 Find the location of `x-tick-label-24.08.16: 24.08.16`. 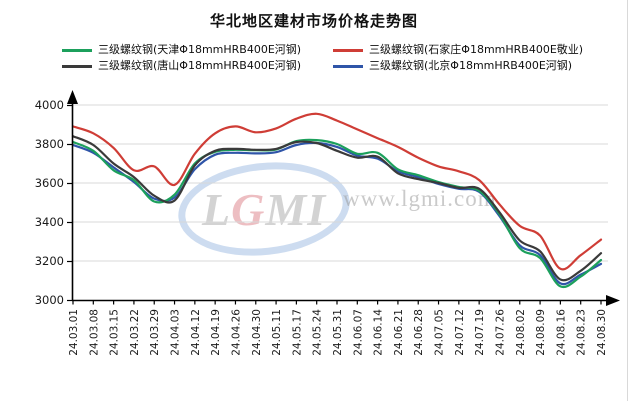

x-tick-label-24.08.16: 24.08.16 is located at coordinates (561, 332).